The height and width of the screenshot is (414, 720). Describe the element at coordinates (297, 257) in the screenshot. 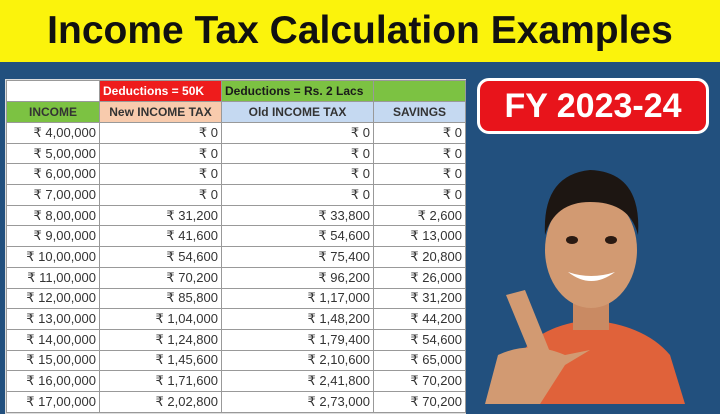

I see `cell-old-tax: ₹ 75,400` at that location.